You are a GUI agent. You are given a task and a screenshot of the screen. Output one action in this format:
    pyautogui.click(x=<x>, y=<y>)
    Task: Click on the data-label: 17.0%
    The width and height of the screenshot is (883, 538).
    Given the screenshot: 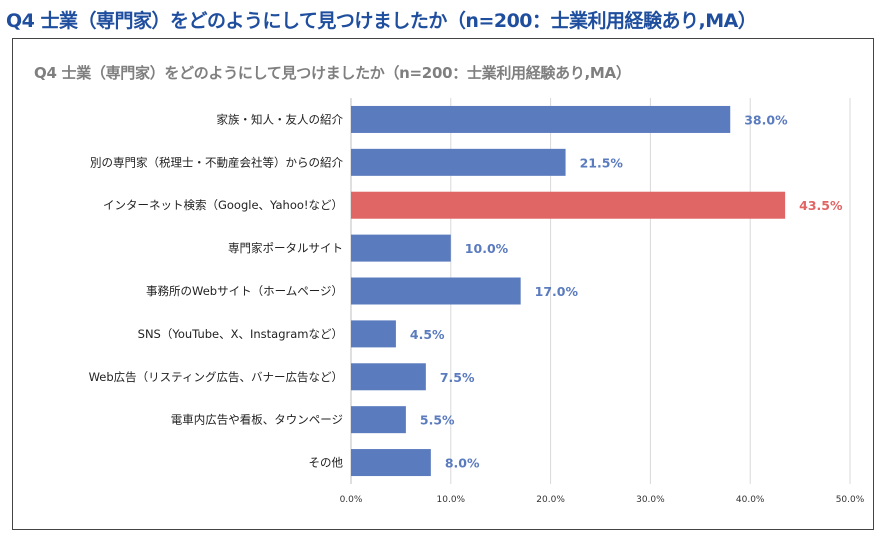 What is the action you would take?
    pyautogui.click(x=557, y=291)
    